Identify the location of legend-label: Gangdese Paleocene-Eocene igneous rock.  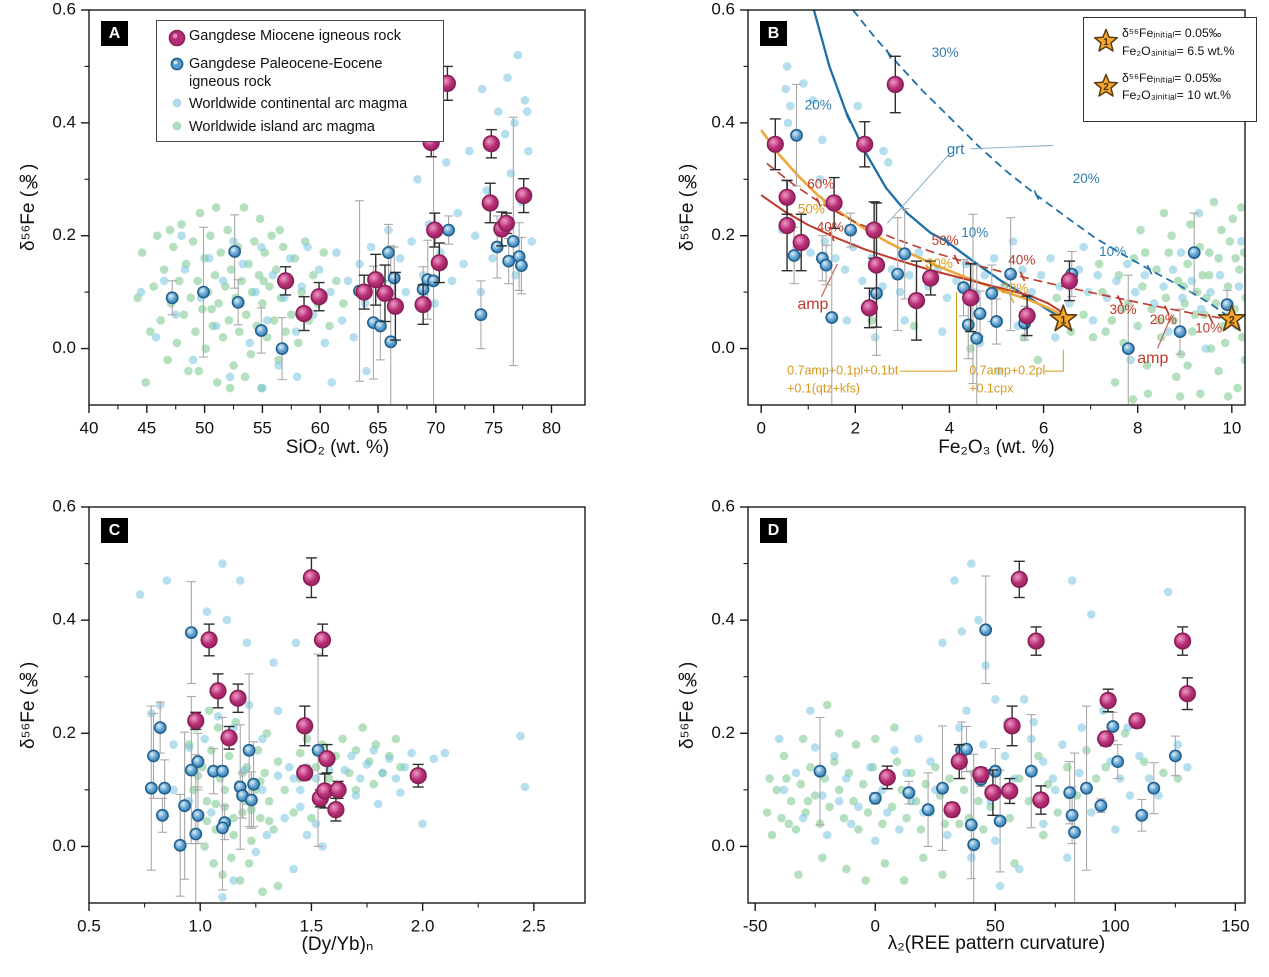
(286, 73).